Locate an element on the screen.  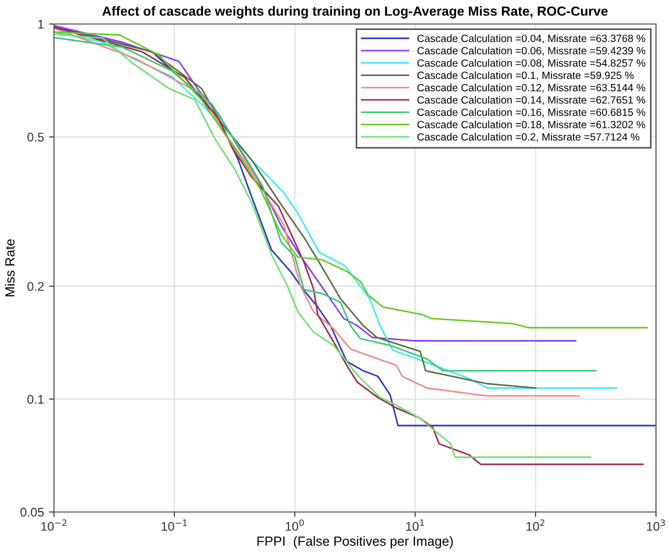
chart-title: Affect of cascade weights during training on Log-Average Miss Rate, ROC-Curve is located at coordinates (355, 12).